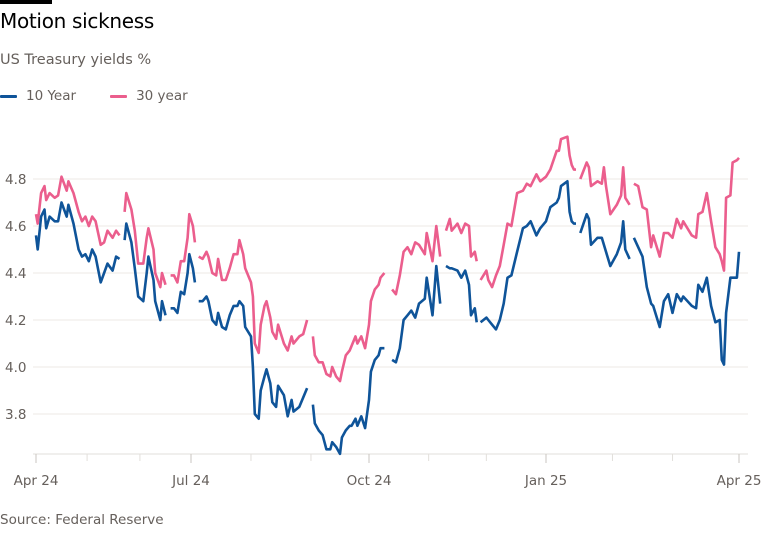 The height and width of the screenshot is (549, 768). I want to click on legend-item-10-year: 10 Year, so click(38, 96).